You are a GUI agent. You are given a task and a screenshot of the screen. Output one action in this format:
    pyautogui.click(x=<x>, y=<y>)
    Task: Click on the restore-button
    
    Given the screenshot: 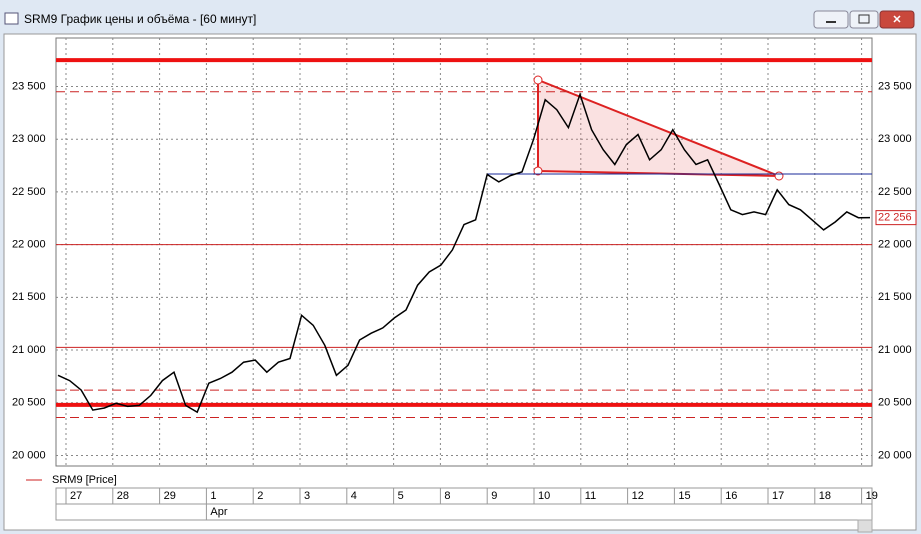 What is the action you would take?
    pyautogui.click(x=864, y=19)
    